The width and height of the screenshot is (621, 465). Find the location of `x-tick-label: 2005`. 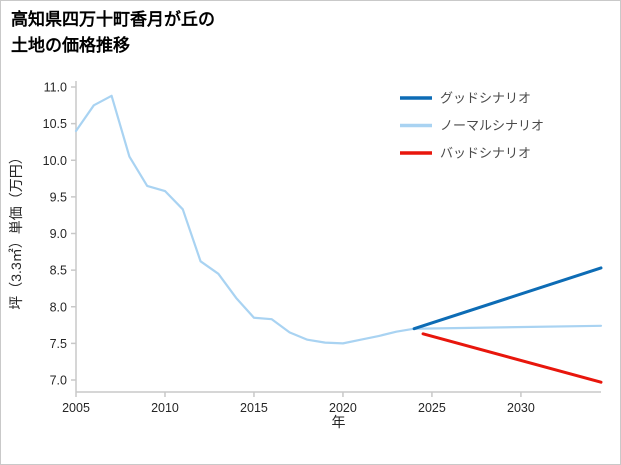

x-tick-label: 2005 is located at coordinates (76, 408).